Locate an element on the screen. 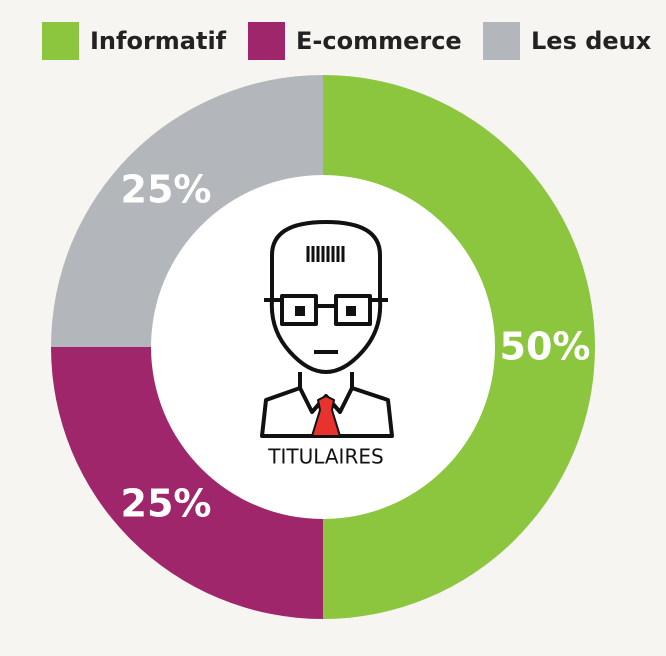 The image size is (666, 656). person-icon is located at coordinates (327, 329).